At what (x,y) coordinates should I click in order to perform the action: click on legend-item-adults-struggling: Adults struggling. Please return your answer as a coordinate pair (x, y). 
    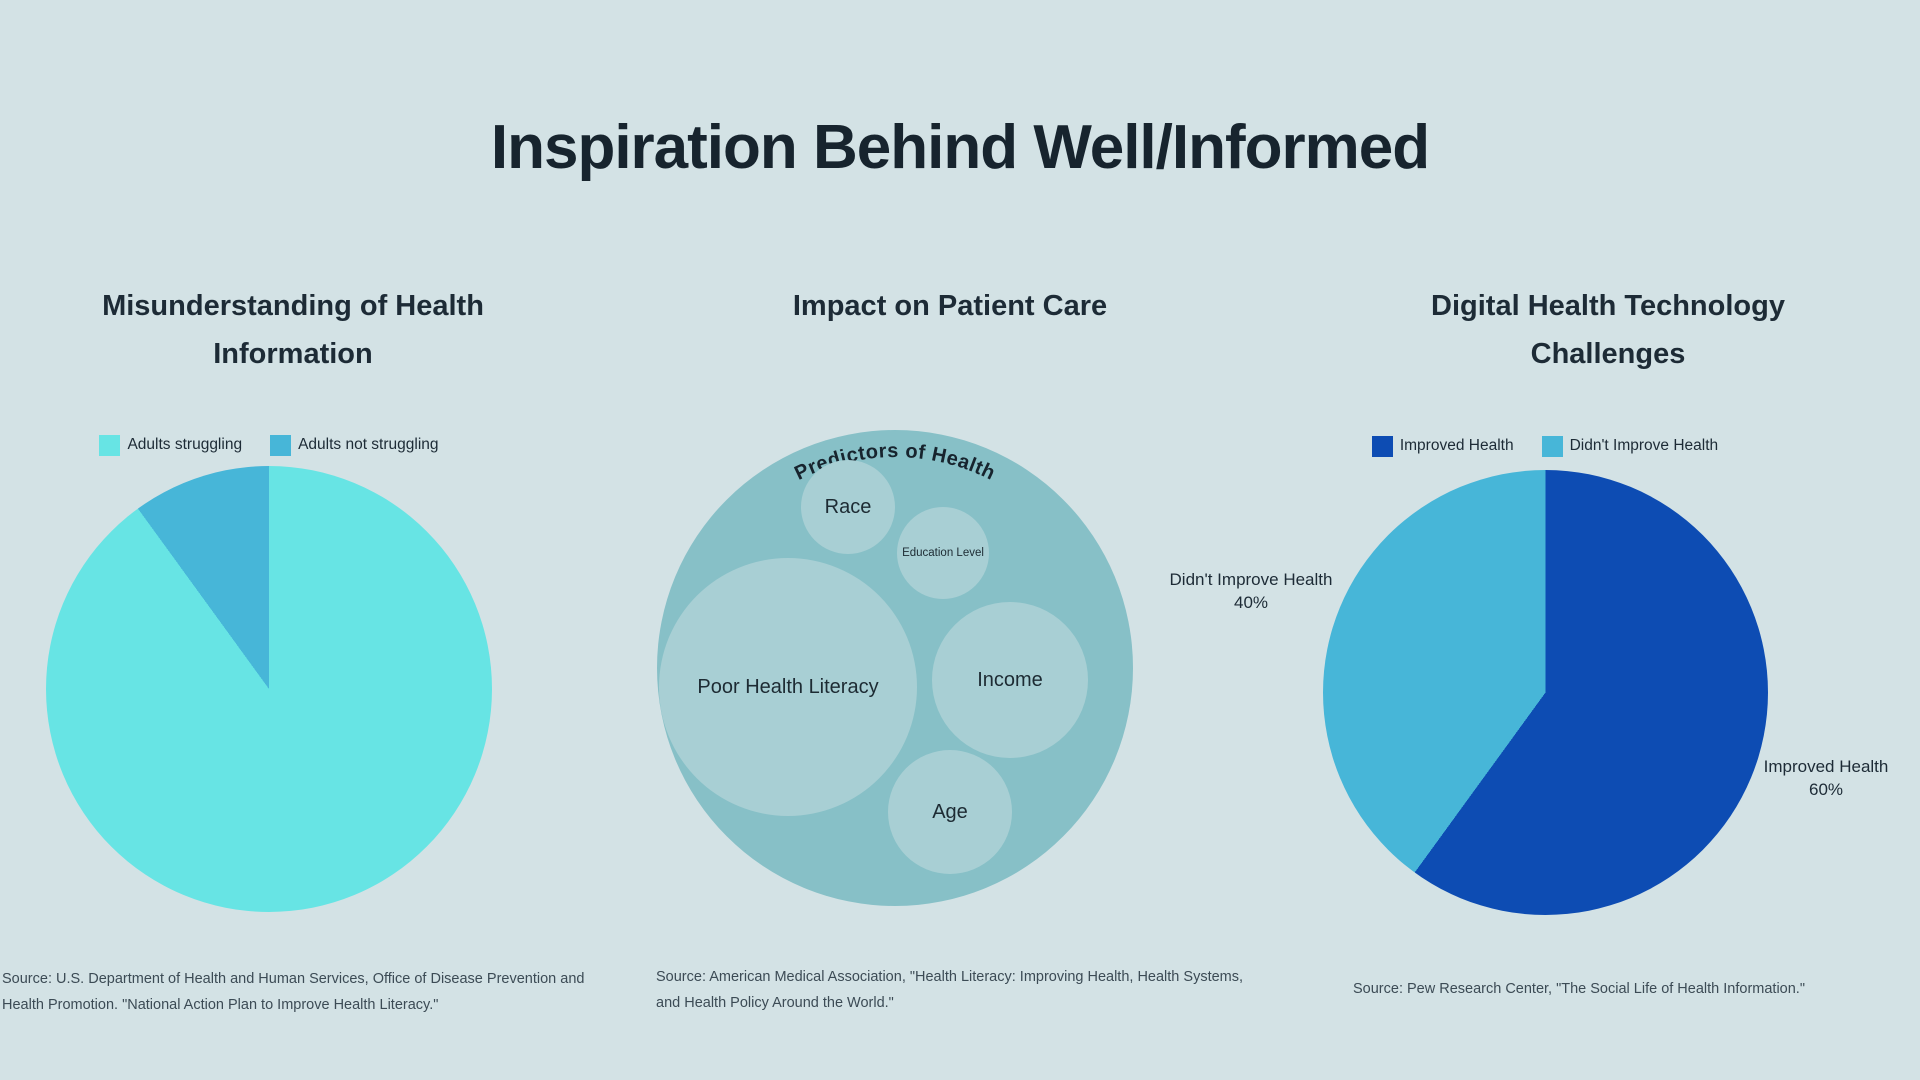
    Looking at the image, I should click on (171, 445).